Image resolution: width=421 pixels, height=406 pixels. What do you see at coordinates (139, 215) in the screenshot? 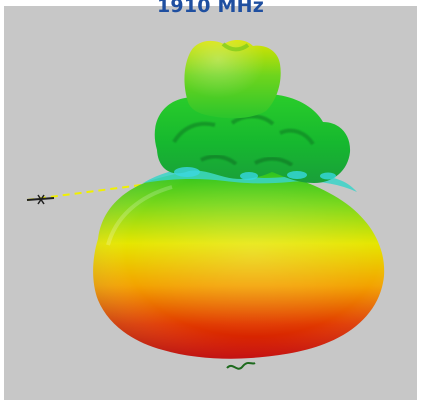
I see `edge-highlight` at bounding box center [139, 215].